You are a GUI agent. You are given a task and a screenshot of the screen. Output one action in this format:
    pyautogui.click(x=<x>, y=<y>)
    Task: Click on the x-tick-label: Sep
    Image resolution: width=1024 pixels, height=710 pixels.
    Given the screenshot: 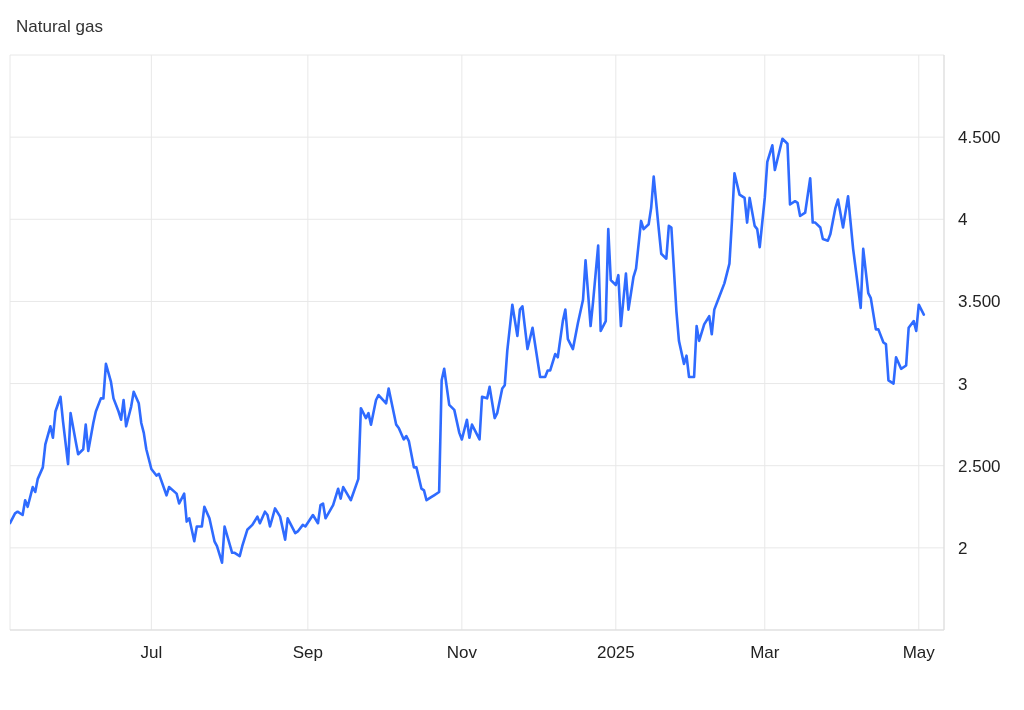 What is the action you would take?
    pyautogui.click(x=307, y=653)
    